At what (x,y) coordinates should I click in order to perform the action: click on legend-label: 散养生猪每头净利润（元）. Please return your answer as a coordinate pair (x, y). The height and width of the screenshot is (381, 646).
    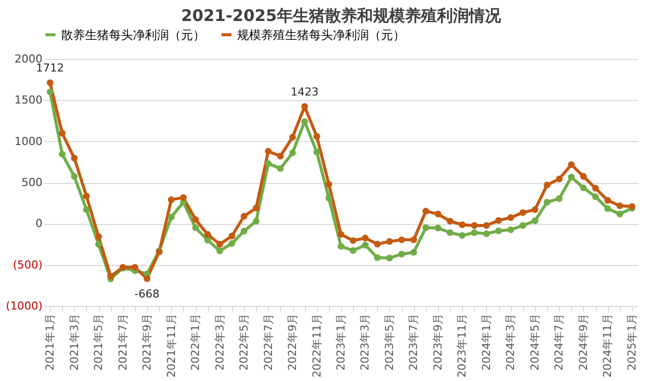
    Looking at the image, I should click on (133, 35).